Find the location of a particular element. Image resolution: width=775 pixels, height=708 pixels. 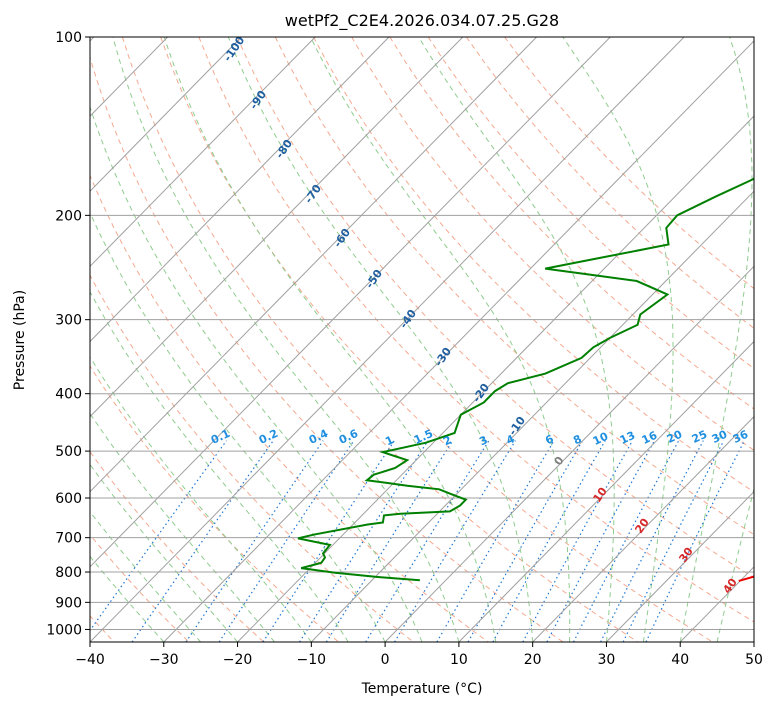

dry-adiabat-label: -100 is located at coordinates (234, 49).